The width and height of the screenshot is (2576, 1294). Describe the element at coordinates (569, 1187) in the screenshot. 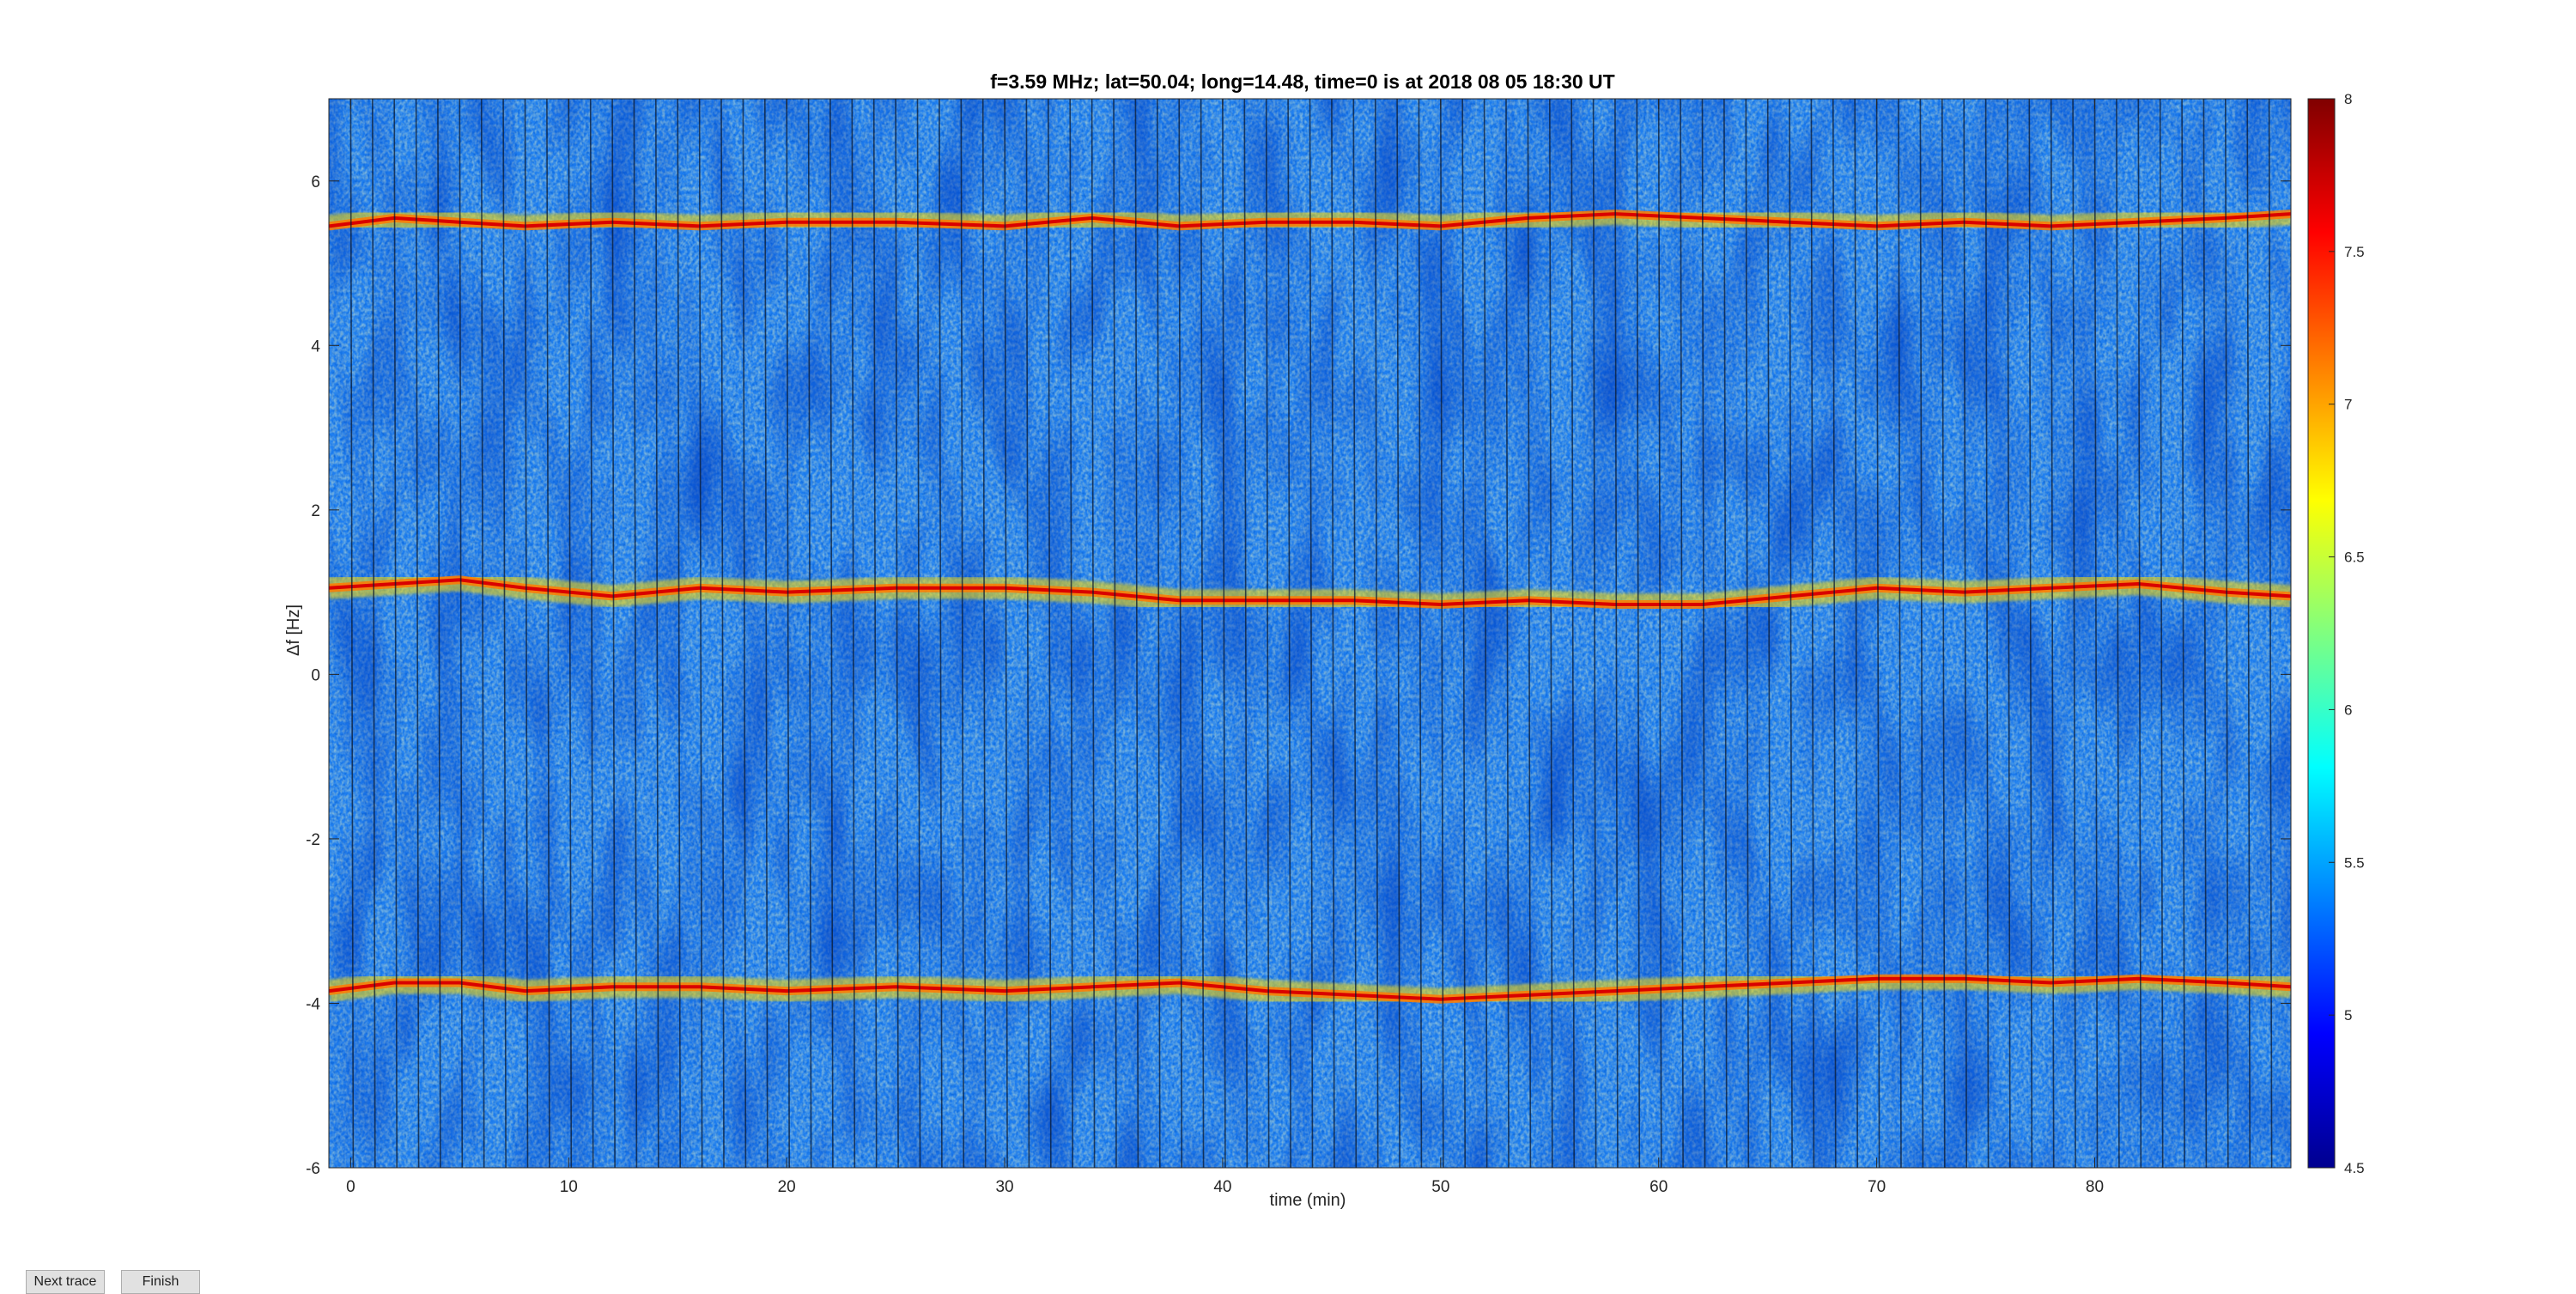

I see `x-tick-label: 10` at that location.